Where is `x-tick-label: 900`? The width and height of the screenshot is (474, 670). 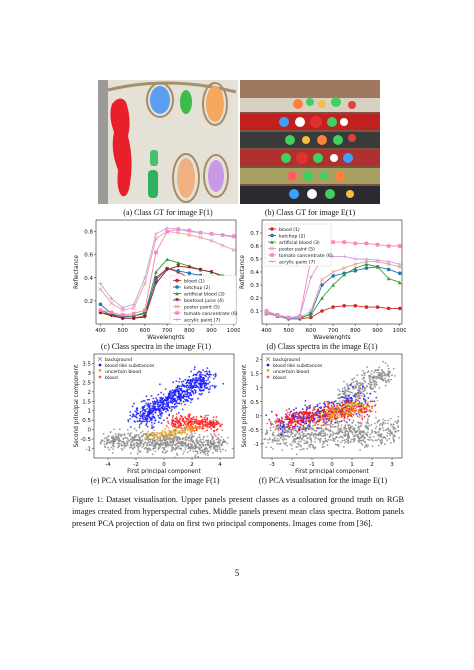
x-tick-label: 900 is located at coordinates (377, 331).